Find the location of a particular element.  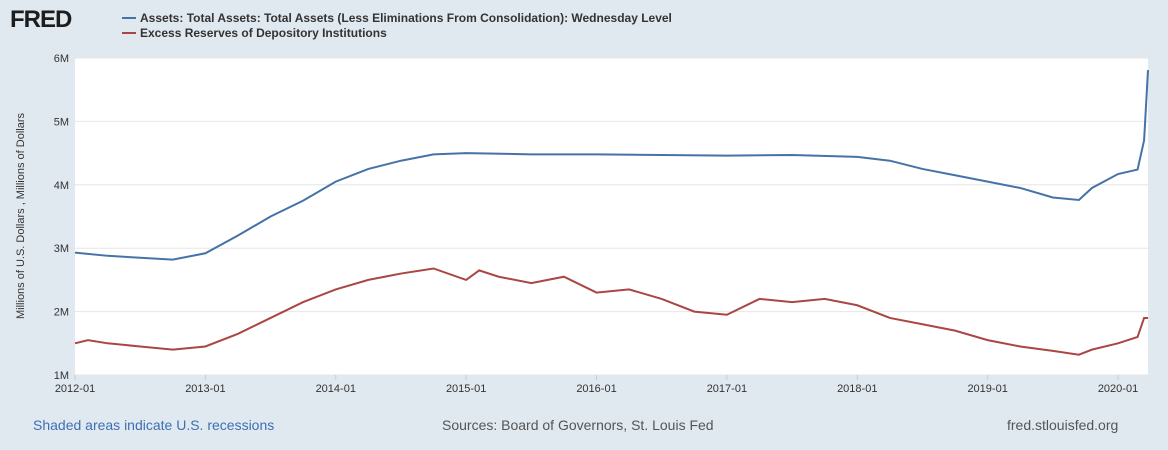

recessions-note-link: Shaded areas indicate U.S. recessions is located at coordinates (154, 425).